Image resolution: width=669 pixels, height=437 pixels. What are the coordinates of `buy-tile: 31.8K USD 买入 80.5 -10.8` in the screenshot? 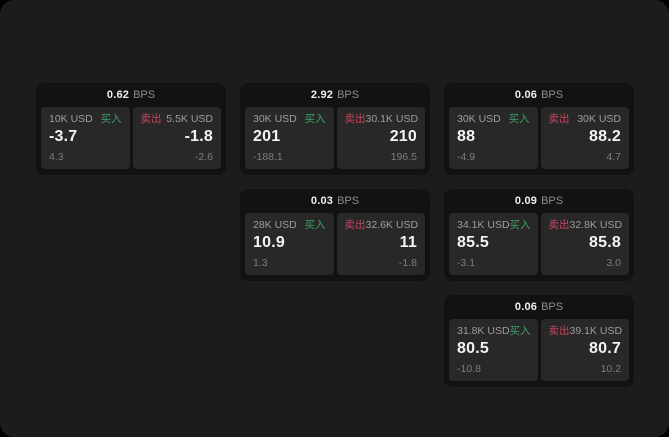 It's located at (493, 350).